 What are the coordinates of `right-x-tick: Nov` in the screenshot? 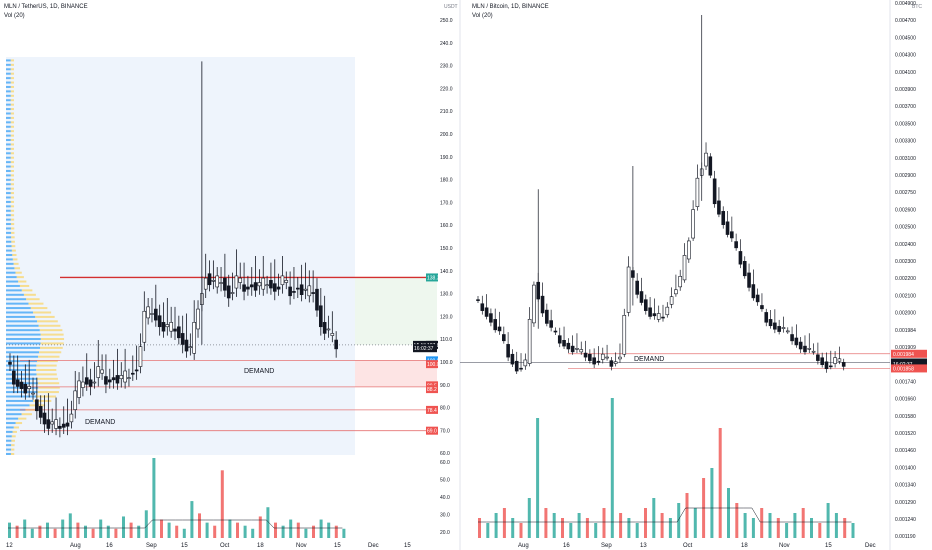 It's located at (784, 546).